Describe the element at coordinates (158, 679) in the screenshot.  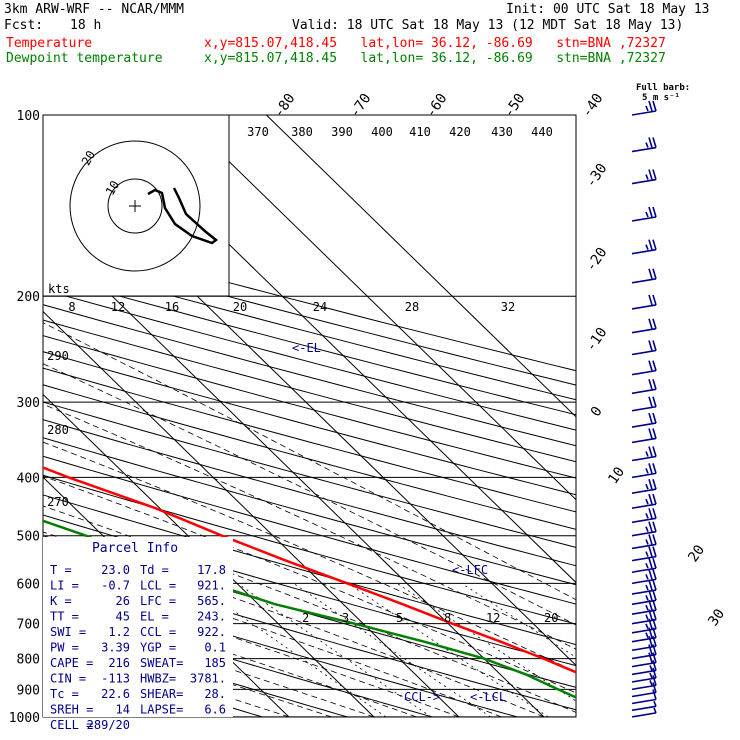
I see `parcel-field-label: HWBZ=` at that location.